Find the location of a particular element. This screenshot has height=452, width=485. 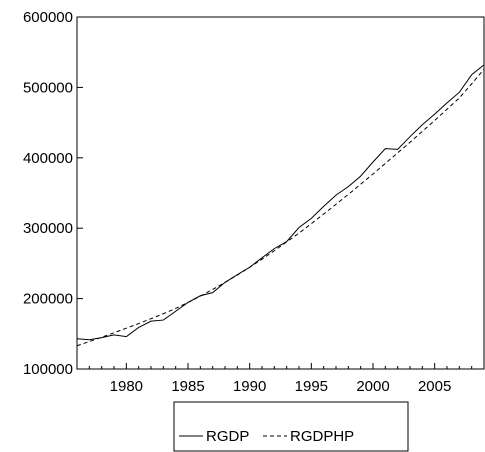

y-tick-label: 500000 is located at coordinates (48, 87).